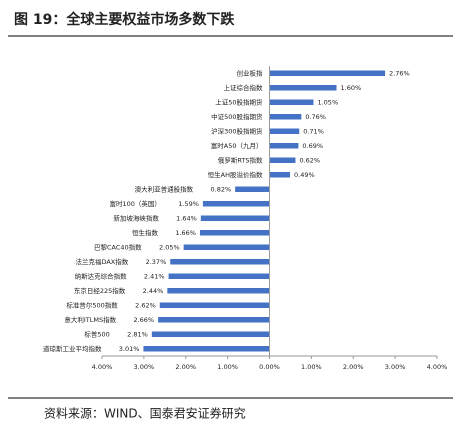  Describe the element at coordinates (237, 116) in the screenshot. I see `category-label: 中证500股指期货` at that location.